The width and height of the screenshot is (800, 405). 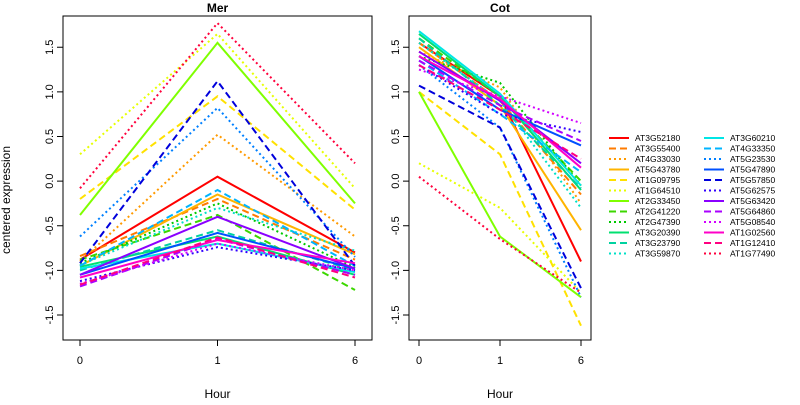 I want to click on series-line-at2g41220, so click(x=217, y=252).